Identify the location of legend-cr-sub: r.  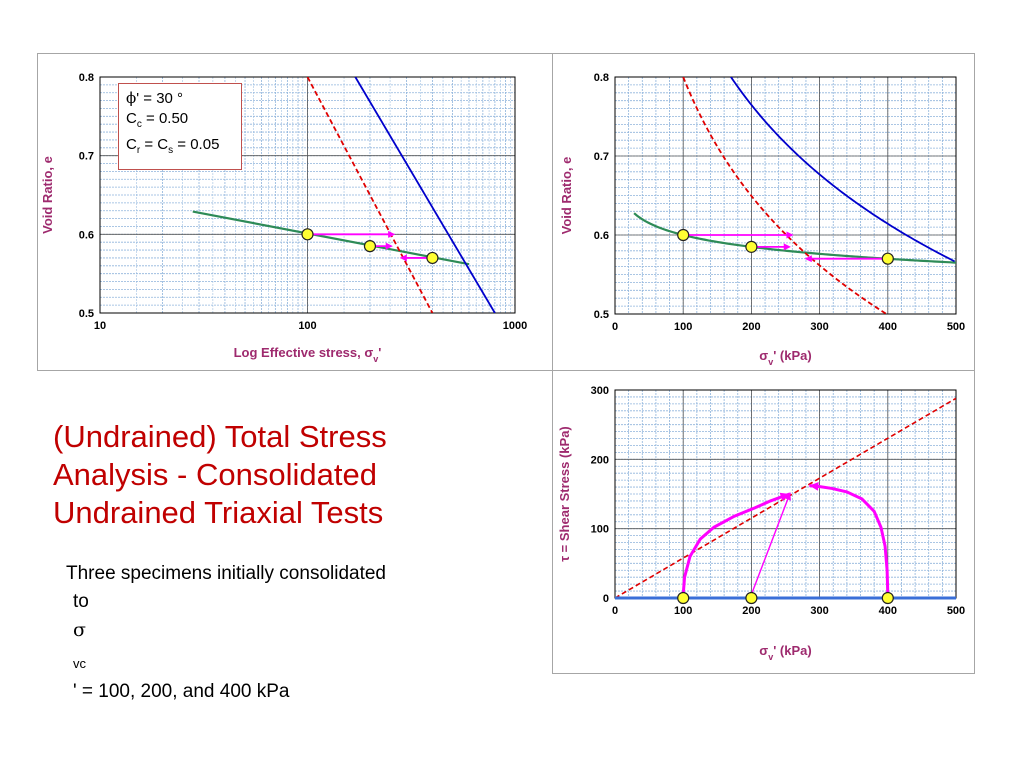
(138, 150).